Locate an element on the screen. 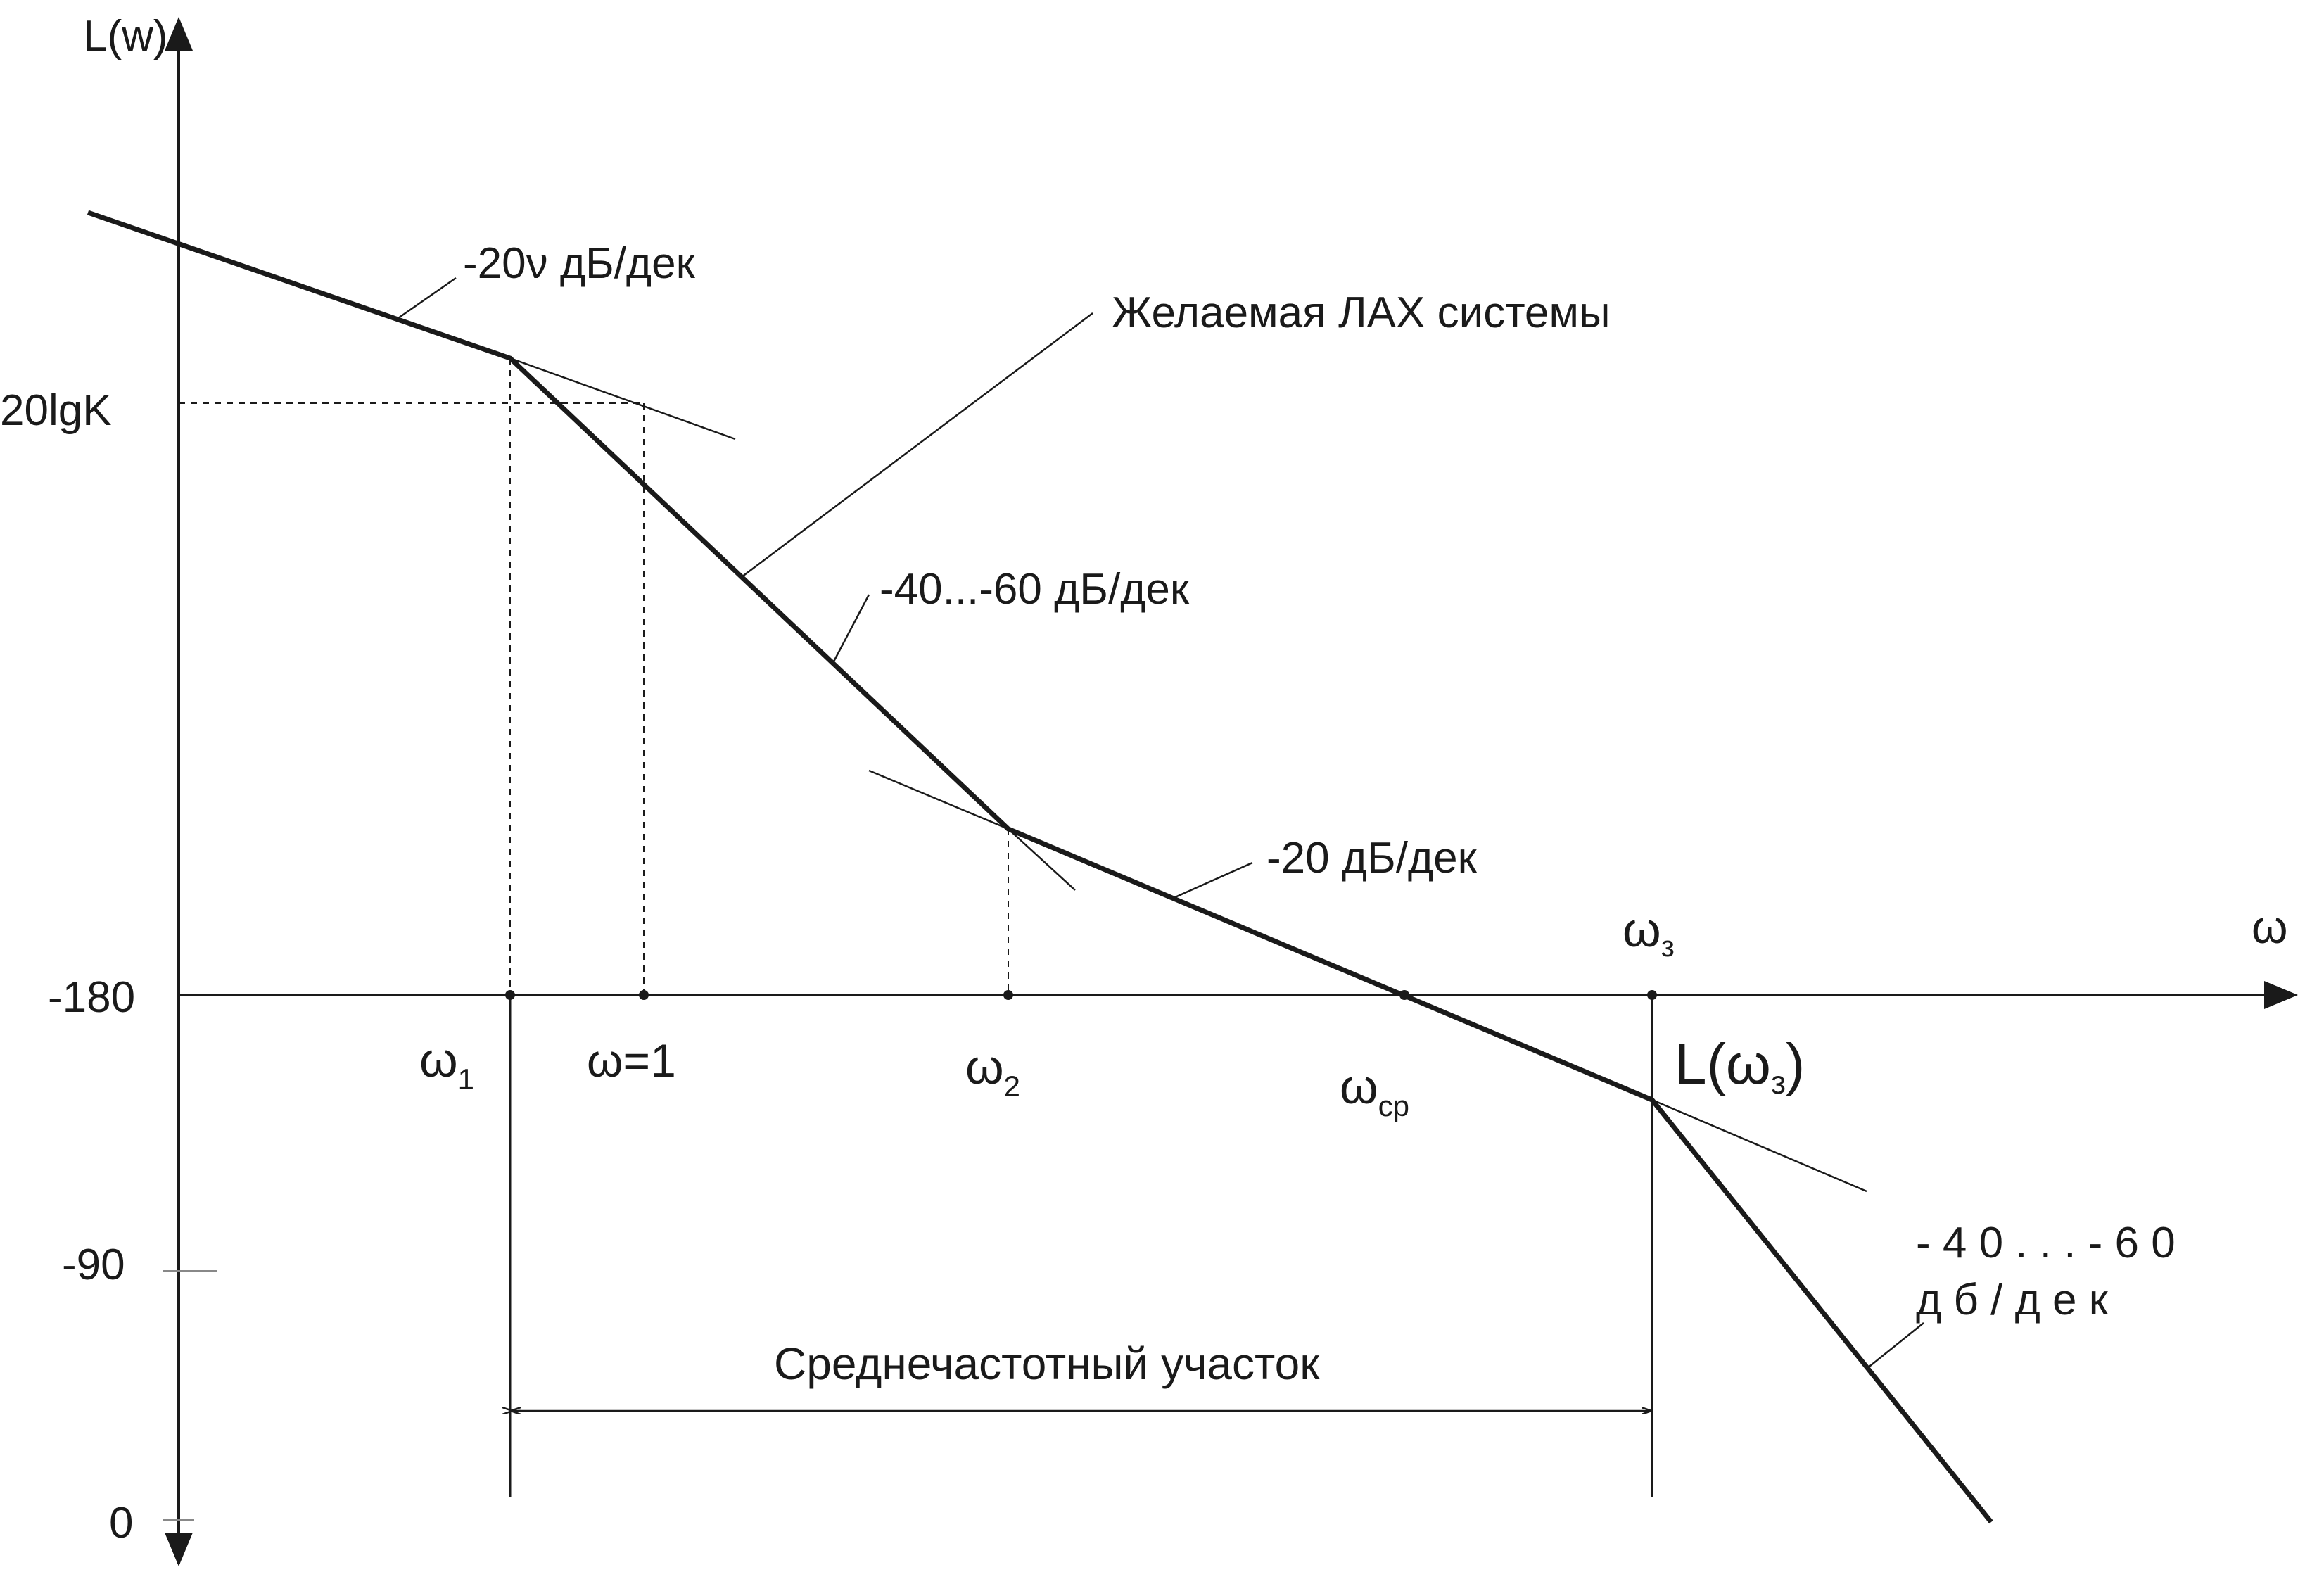 Image resolution: width=2324 pixels, height=1572 pixels. axis-points is located at coordinates (1081, 995).